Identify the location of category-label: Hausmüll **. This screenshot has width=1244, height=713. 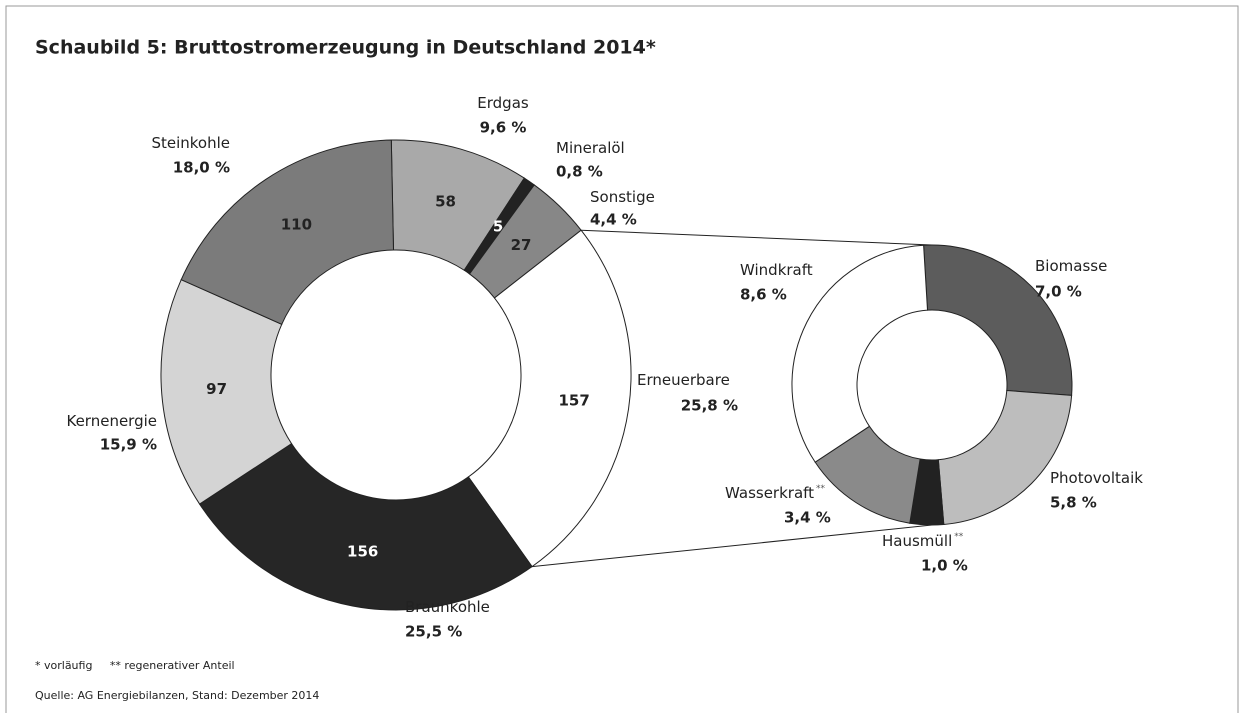
(923, 541).